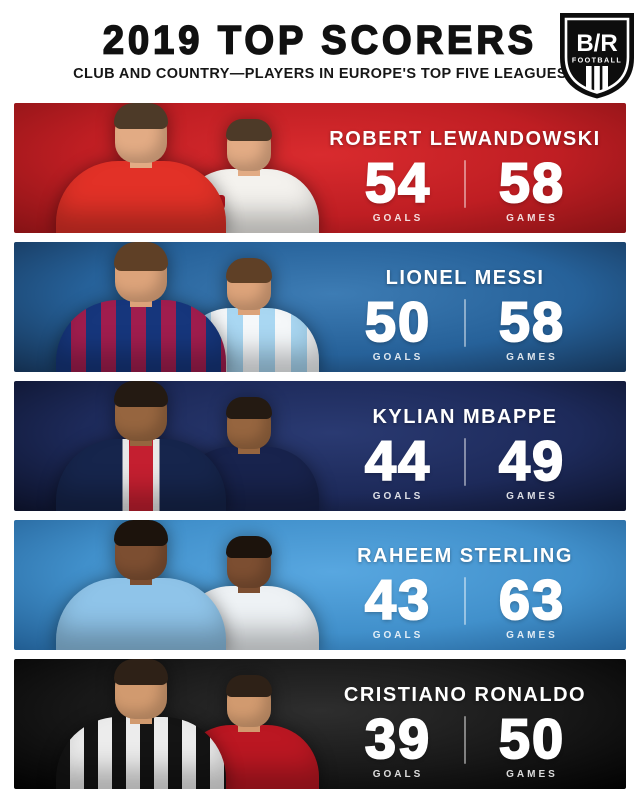  I want to click on player-stats: CRISTIANO RONALDO 39 GOALS 50 GAMES, so click(465, 719).